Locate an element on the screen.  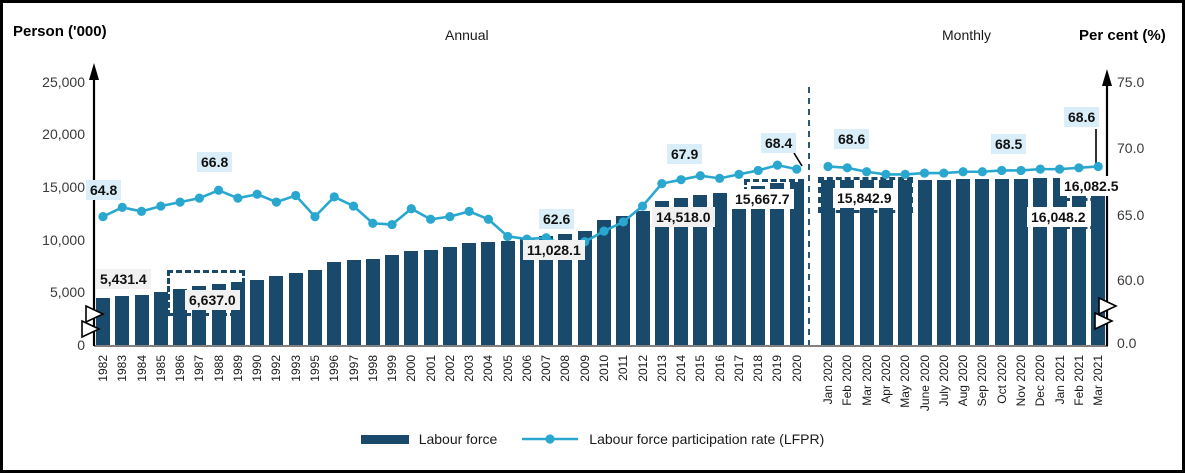
bar-2002 is located at coordinates (449, 296).